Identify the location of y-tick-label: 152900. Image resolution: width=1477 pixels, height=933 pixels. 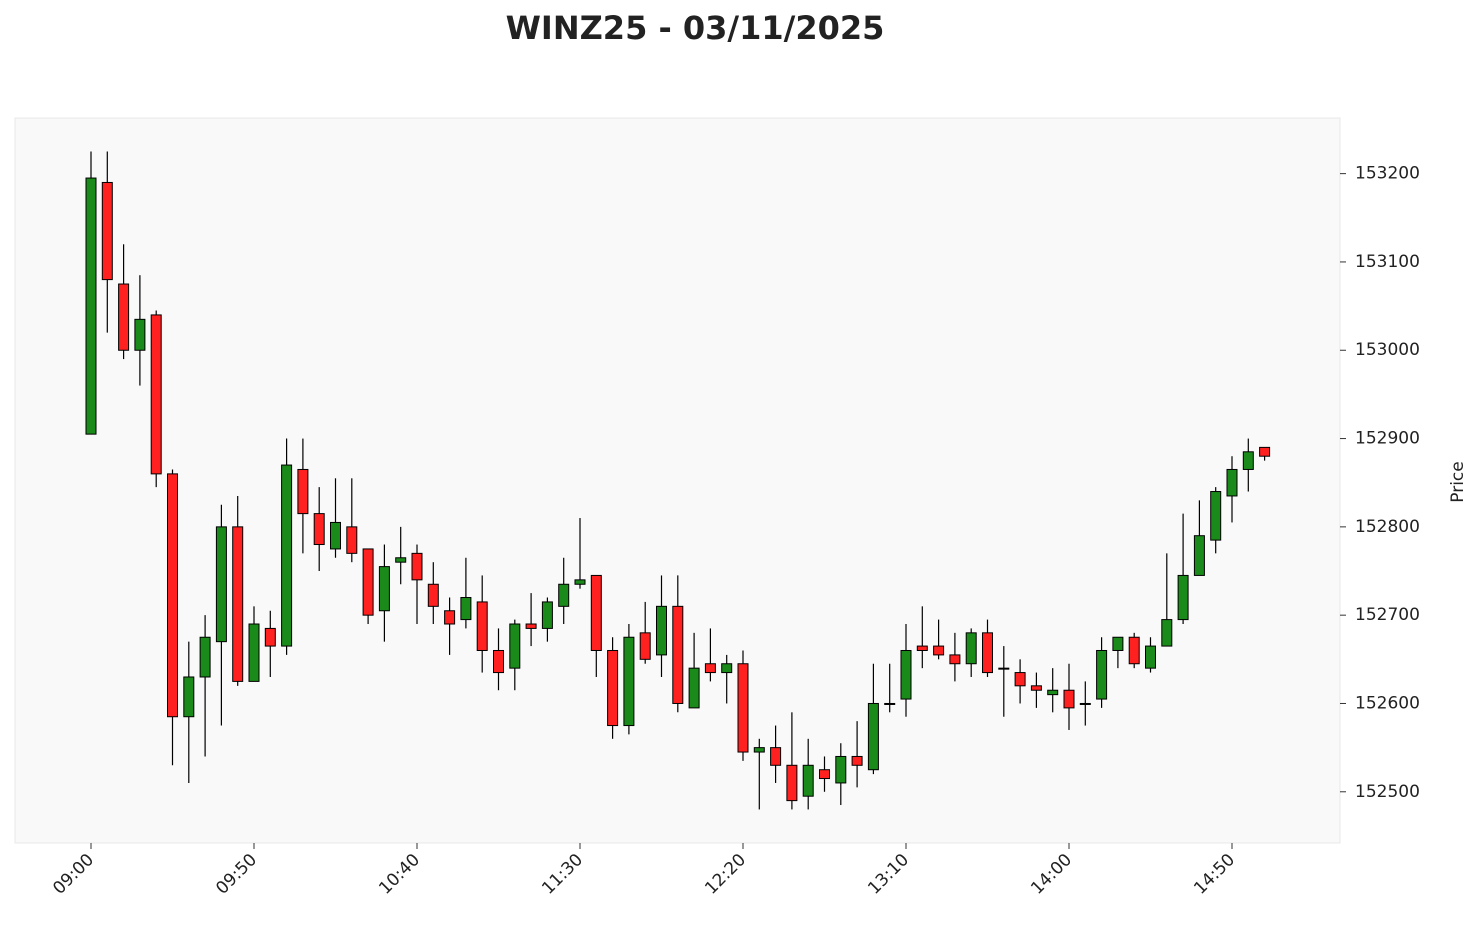
(1387, 439).